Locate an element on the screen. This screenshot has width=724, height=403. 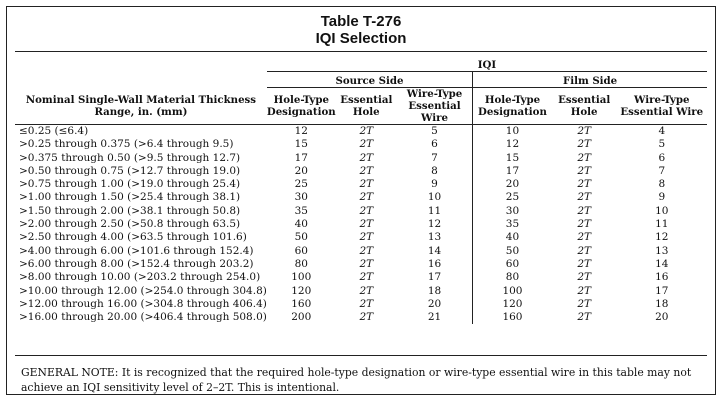
range-cell: >2.00 through 2.50 (>50.8 through 63.5) is located at coordinates (130, 224).